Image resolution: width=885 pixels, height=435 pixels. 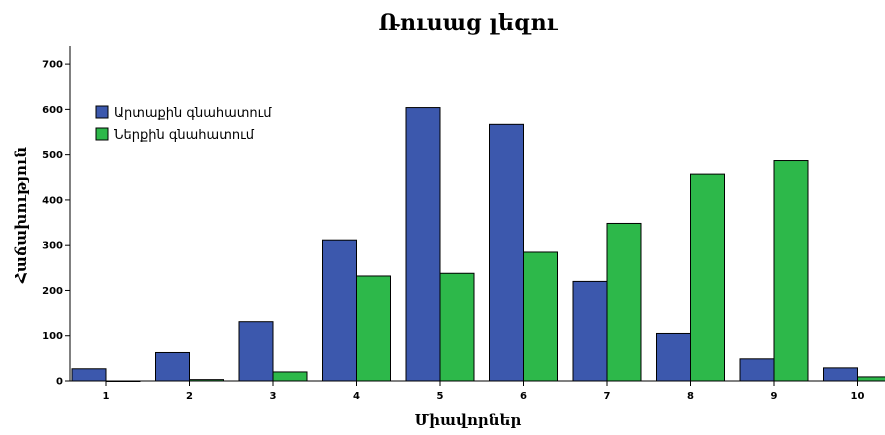 I want to click on y-tick-label-200: 200, so click(x=52, y=291).